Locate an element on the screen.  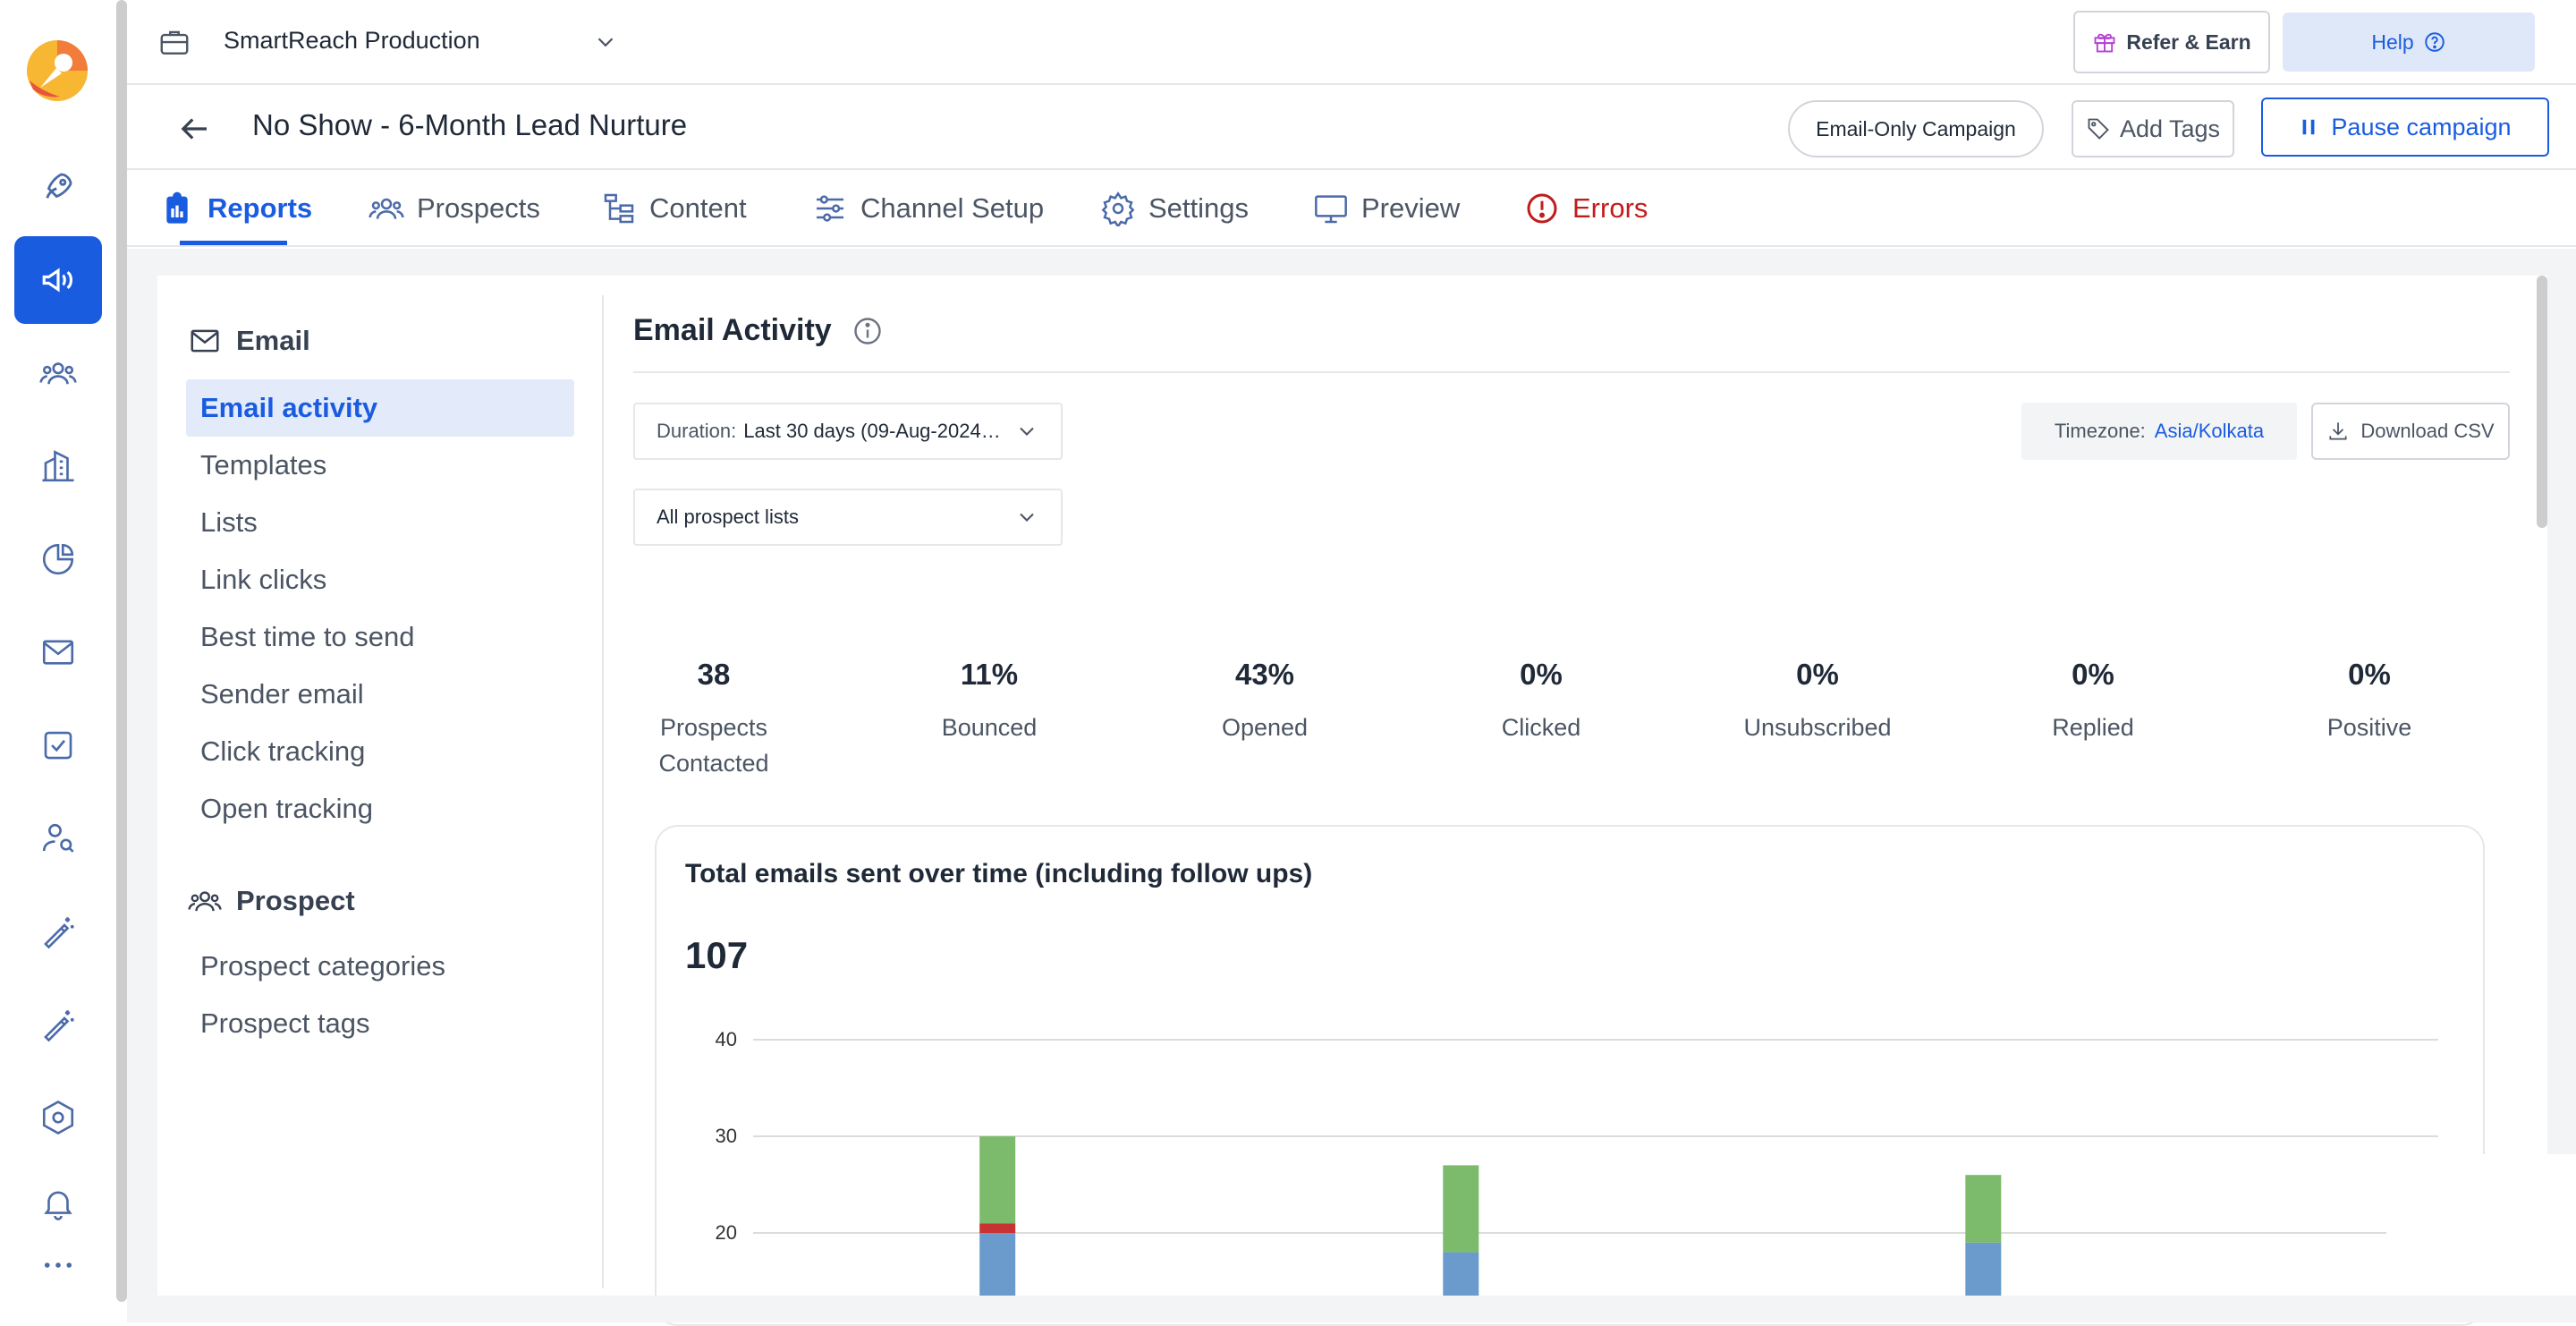
email-section-heading: Email is located at coordinates (249, 341).